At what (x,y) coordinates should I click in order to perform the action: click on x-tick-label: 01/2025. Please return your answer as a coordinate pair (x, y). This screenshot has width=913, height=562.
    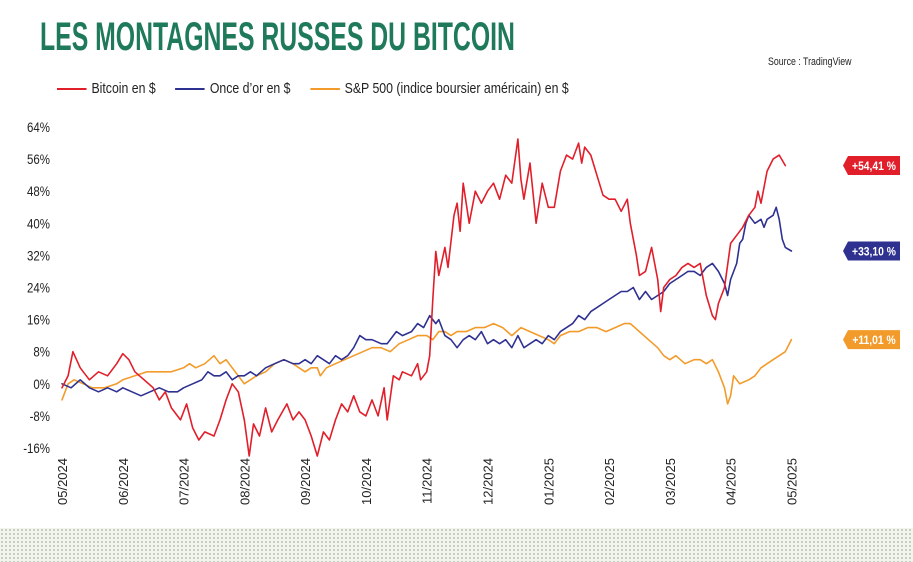
    Looking at the image, I should click on (548, 481).